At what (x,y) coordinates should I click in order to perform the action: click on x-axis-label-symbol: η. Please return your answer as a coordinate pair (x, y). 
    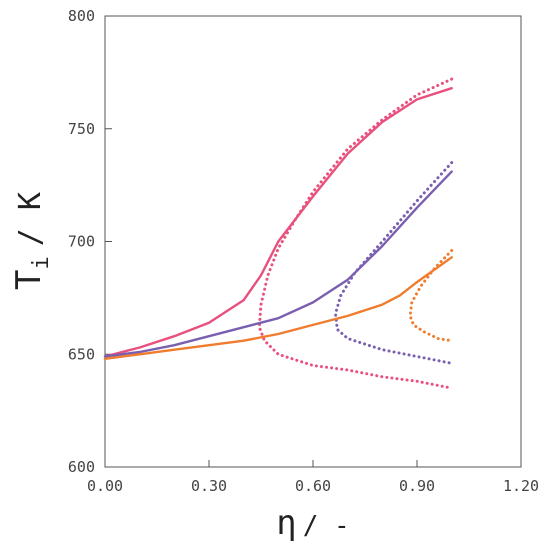
    Looking at the image, I should click on (286, 523).